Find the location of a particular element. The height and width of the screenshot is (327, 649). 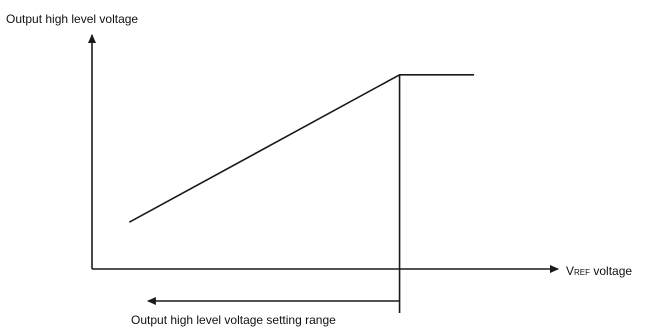

x-axis-label: VREF voltage is located at coordinates (599, 271).